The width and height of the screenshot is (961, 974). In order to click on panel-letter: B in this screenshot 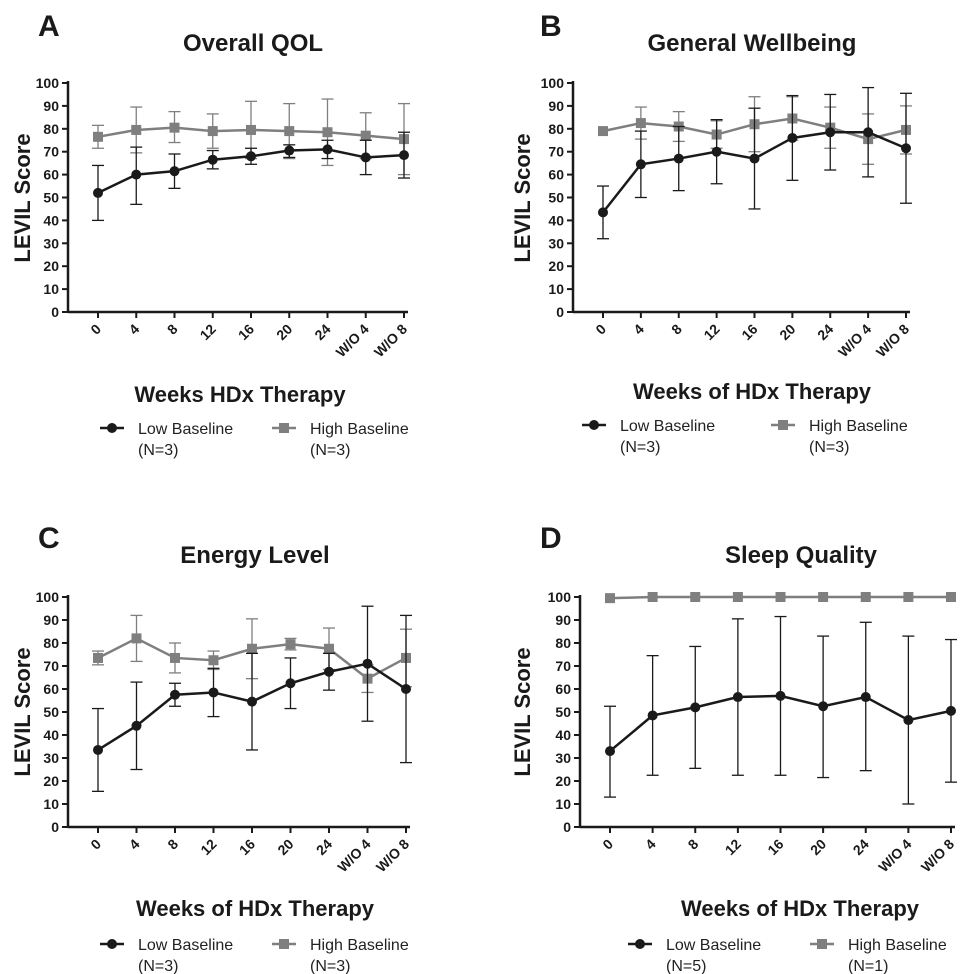, I will do `click(551, 26)`.